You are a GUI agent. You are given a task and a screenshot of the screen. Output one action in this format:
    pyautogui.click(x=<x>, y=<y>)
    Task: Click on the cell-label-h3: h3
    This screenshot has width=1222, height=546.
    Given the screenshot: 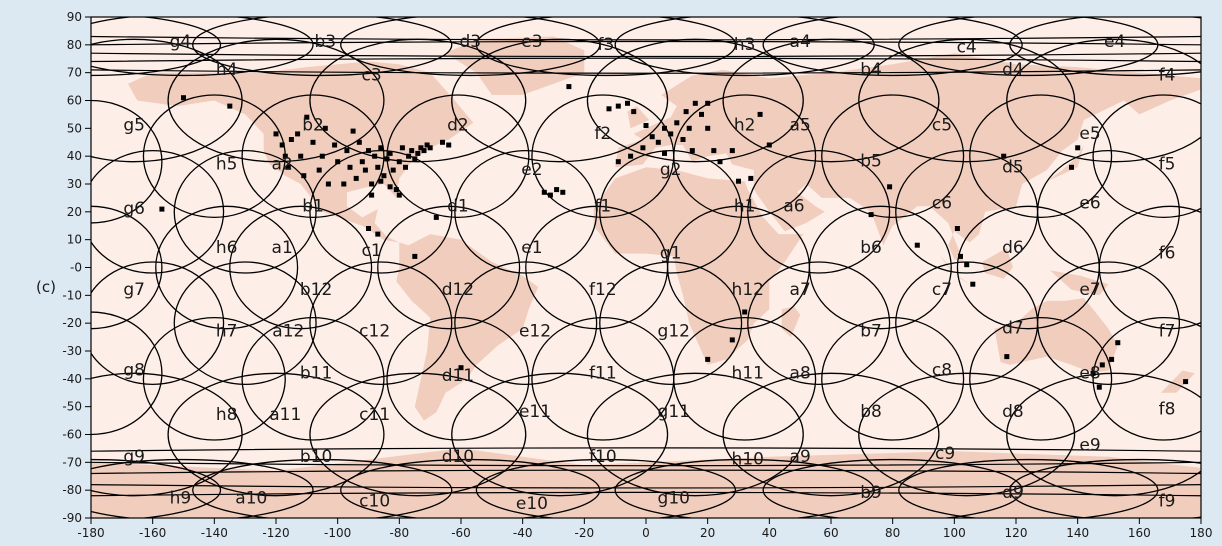 What is the action you would take?
    pyautogui.click(x=745, y=45)
    